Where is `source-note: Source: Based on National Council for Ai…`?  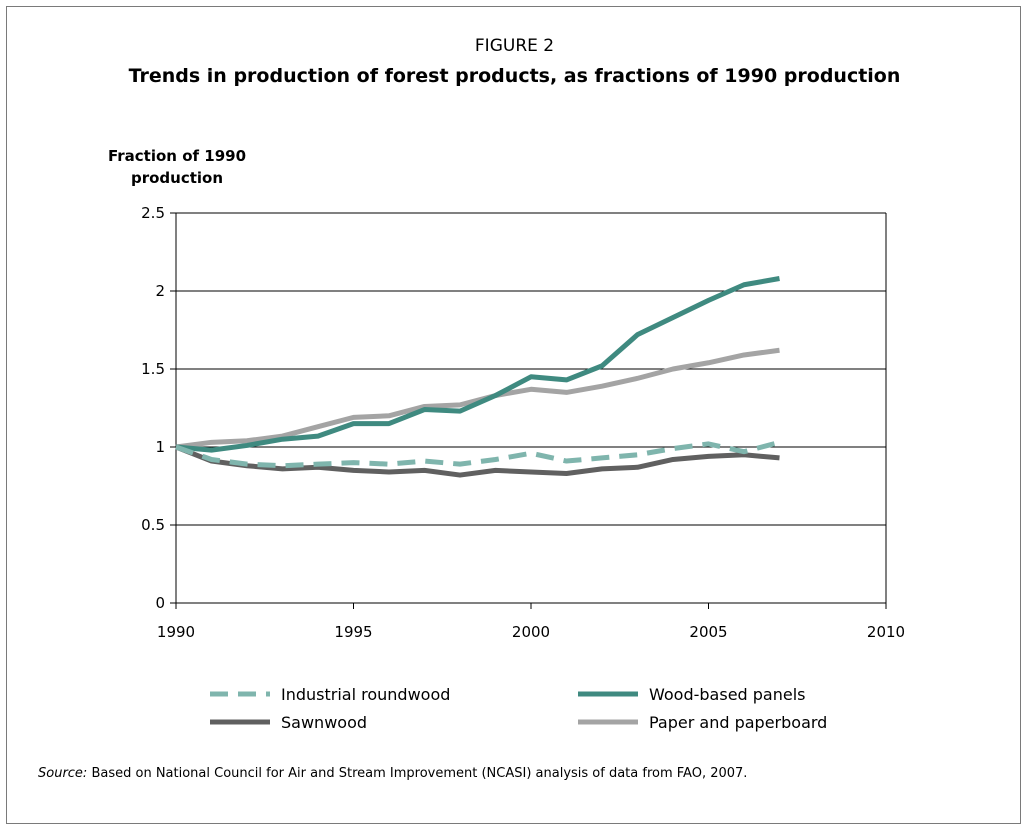 source-note: Source: Based on National Council for Ai… is located at coordinates (392, 773).